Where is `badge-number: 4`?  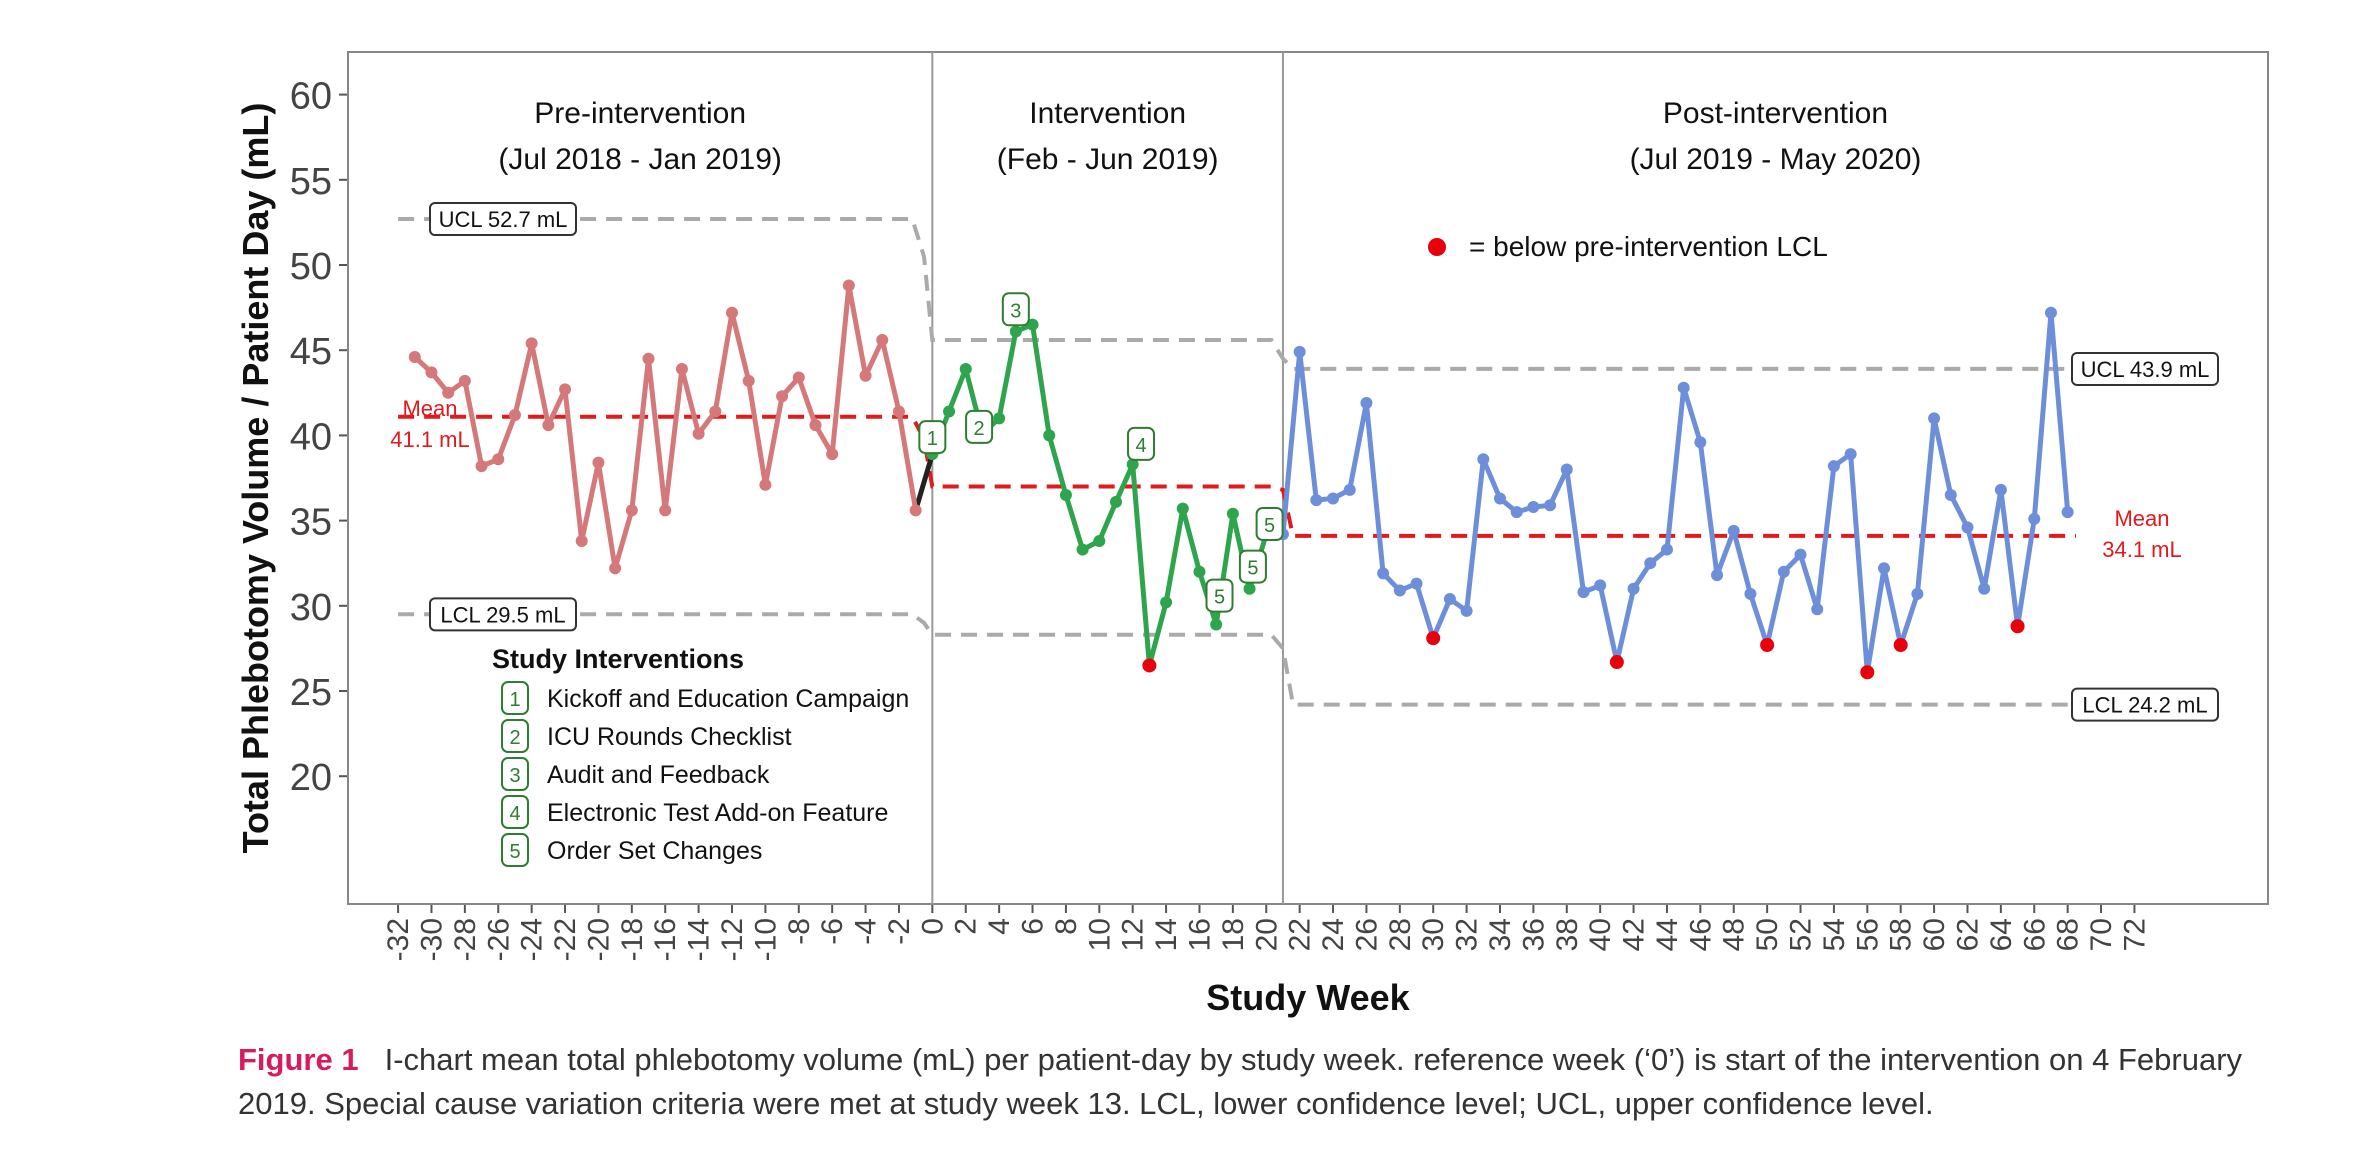
badge-number: 4 is located at coordinates (1140, 446).